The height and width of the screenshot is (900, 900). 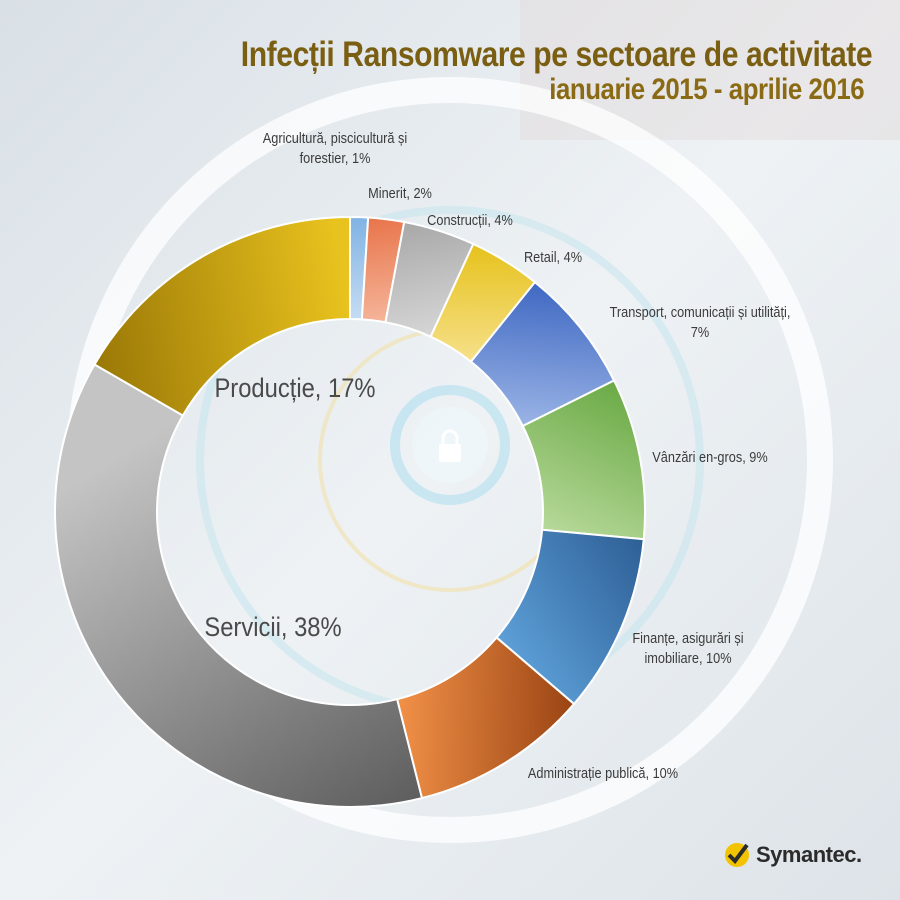 I want to click on slice-label: Retail, 4%, so click(x=553, y=257).